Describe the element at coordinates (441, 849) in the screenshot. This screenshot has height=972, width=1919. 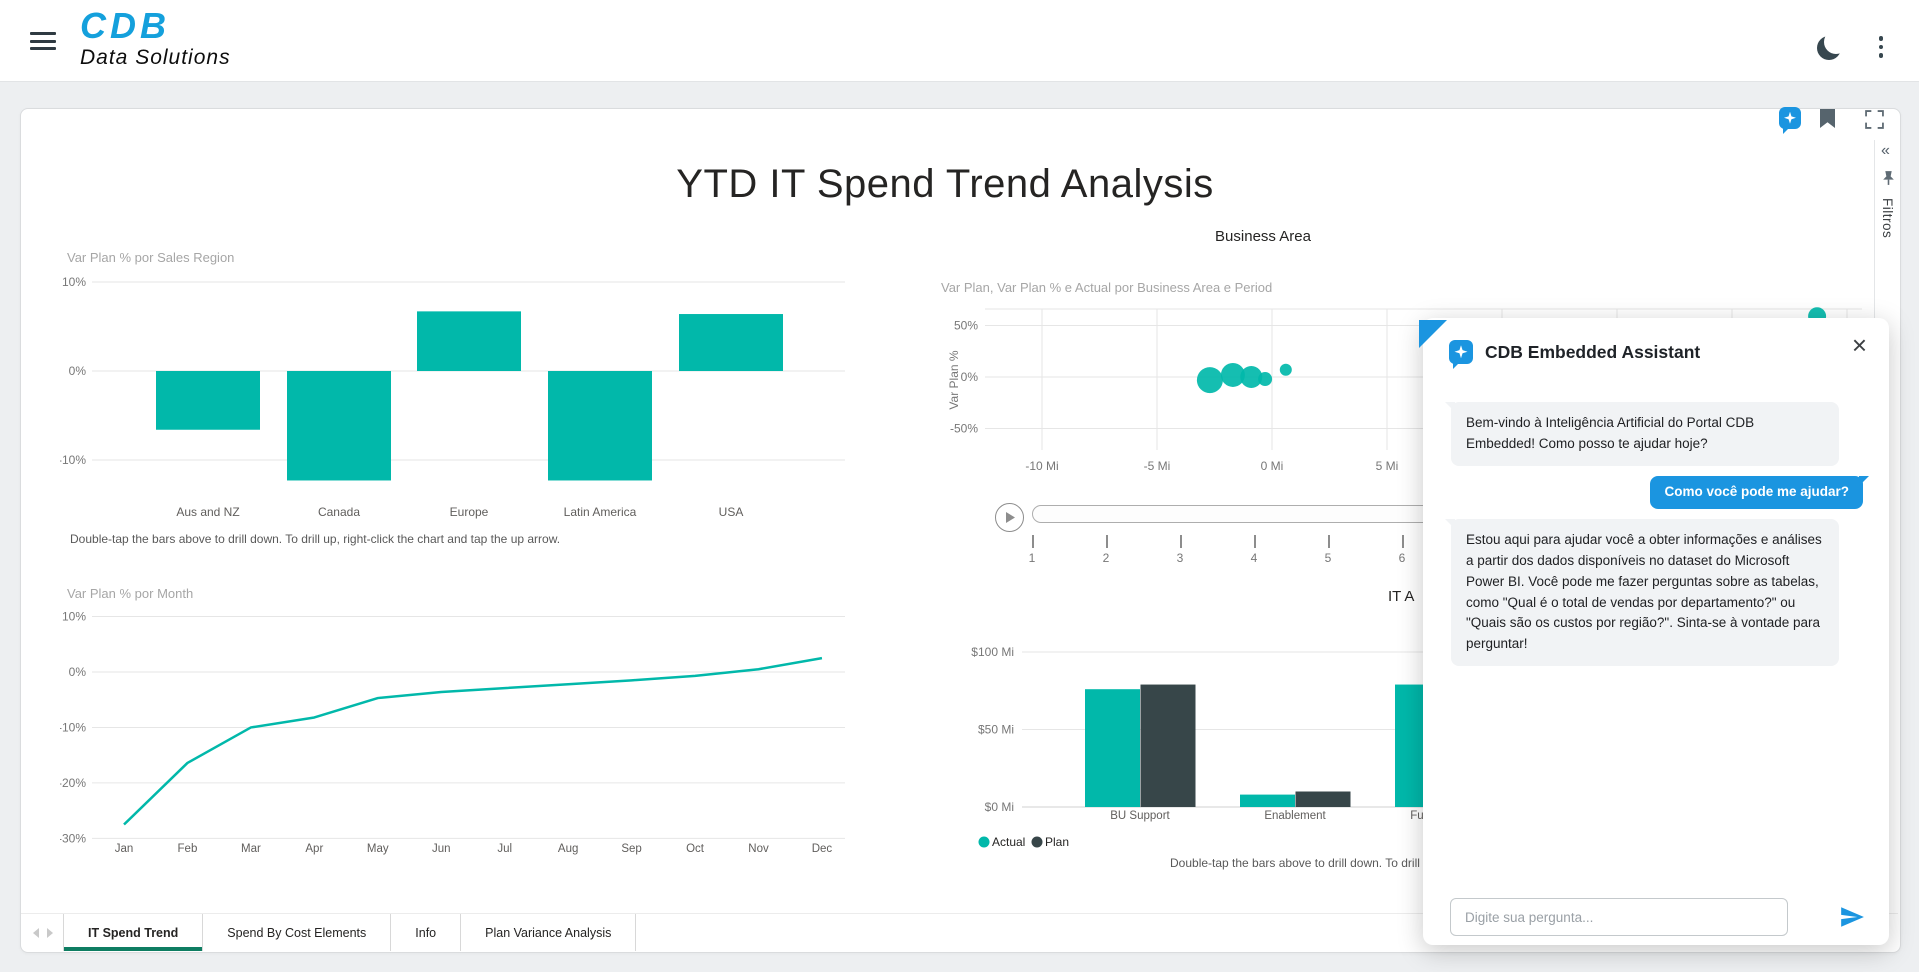
I see `svg-text: Jun` at that location.